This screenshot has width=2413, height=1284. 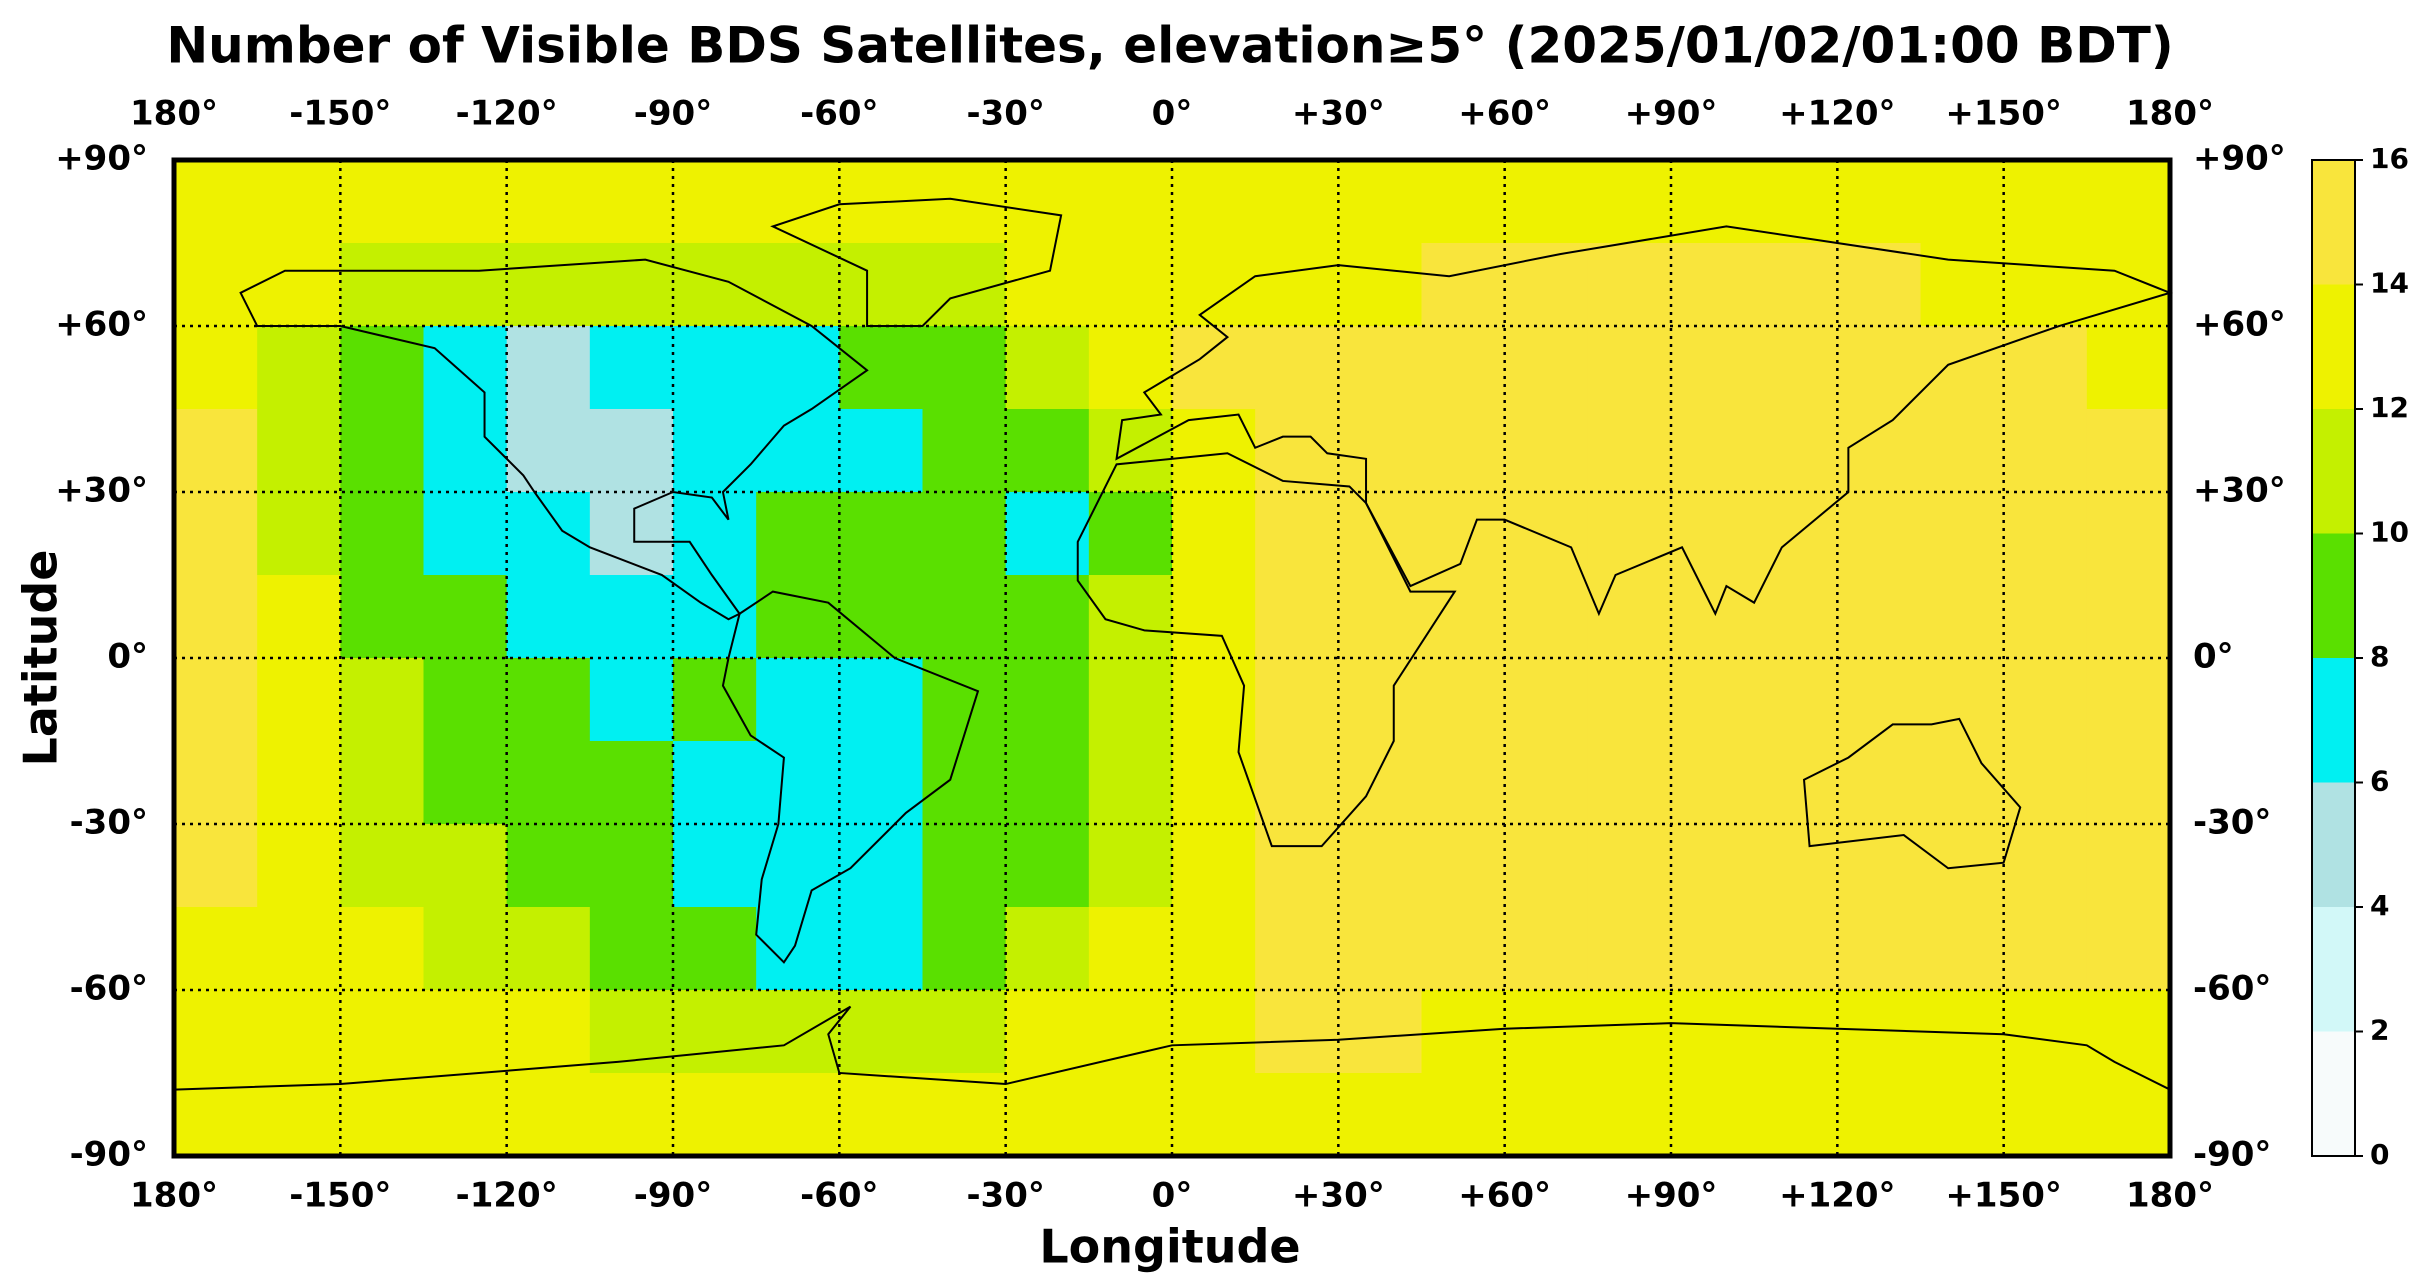 What do you see at coordinates (2389, 532) in the screenshot?
I see `colorbar-tick-label: 10` at bounding box center [2389, 532].